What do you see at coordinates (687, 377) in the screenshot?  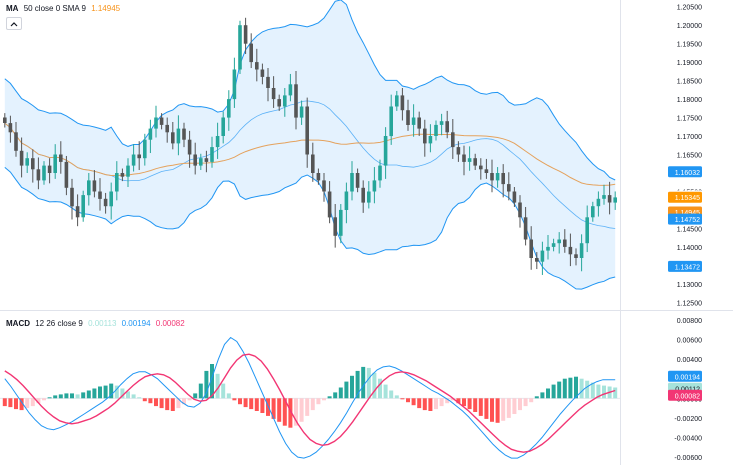 I see `macd-tag-label: 0.00194` at bounding box center [687, 377].